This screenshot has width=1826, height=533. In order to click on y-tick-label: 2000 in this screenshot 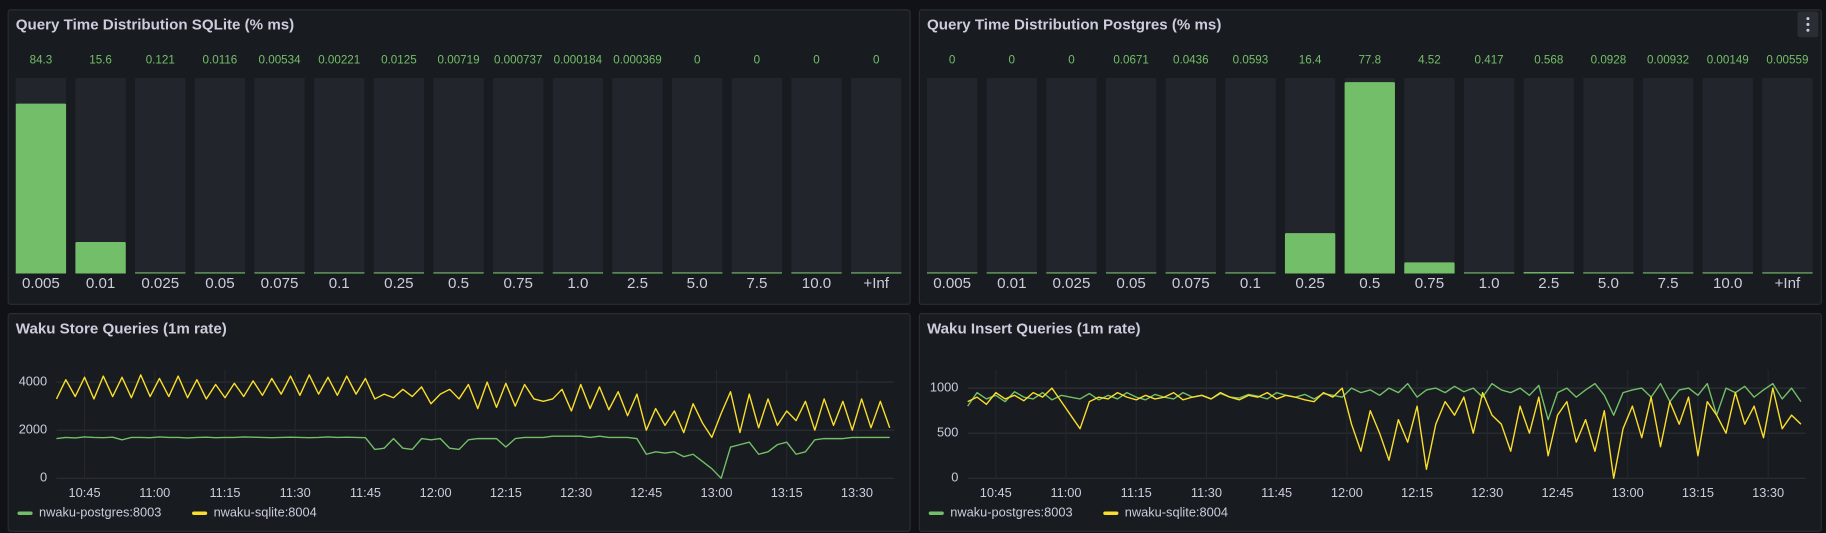, I will do `click(33, 429)`.